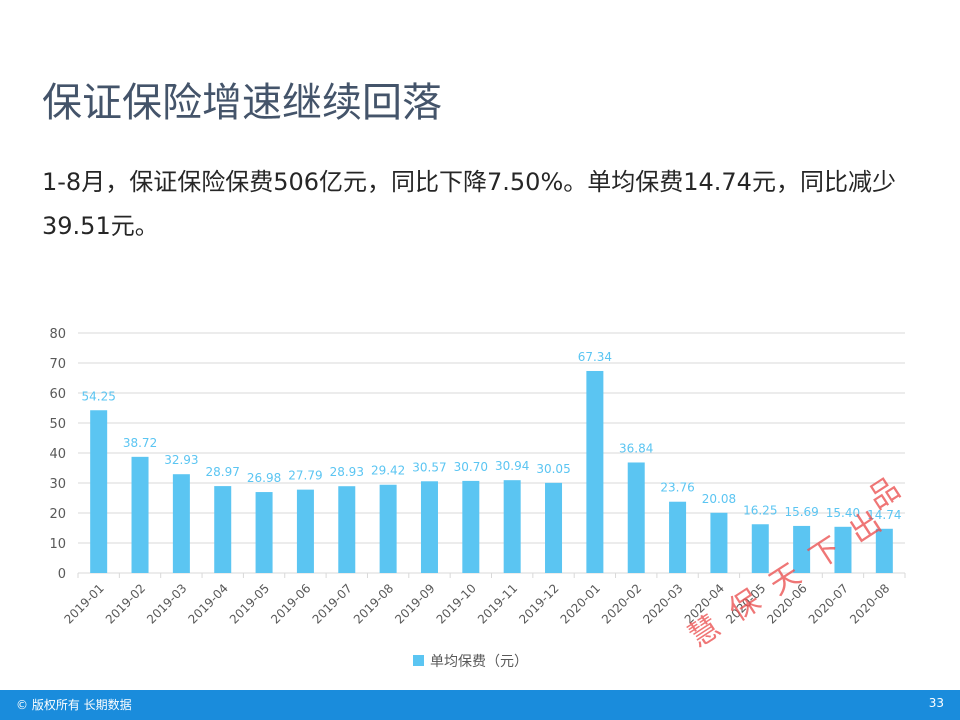  Describe the element at coordinates (347, 472) in the screenshot. I see `data-label: 28.93` at that location.